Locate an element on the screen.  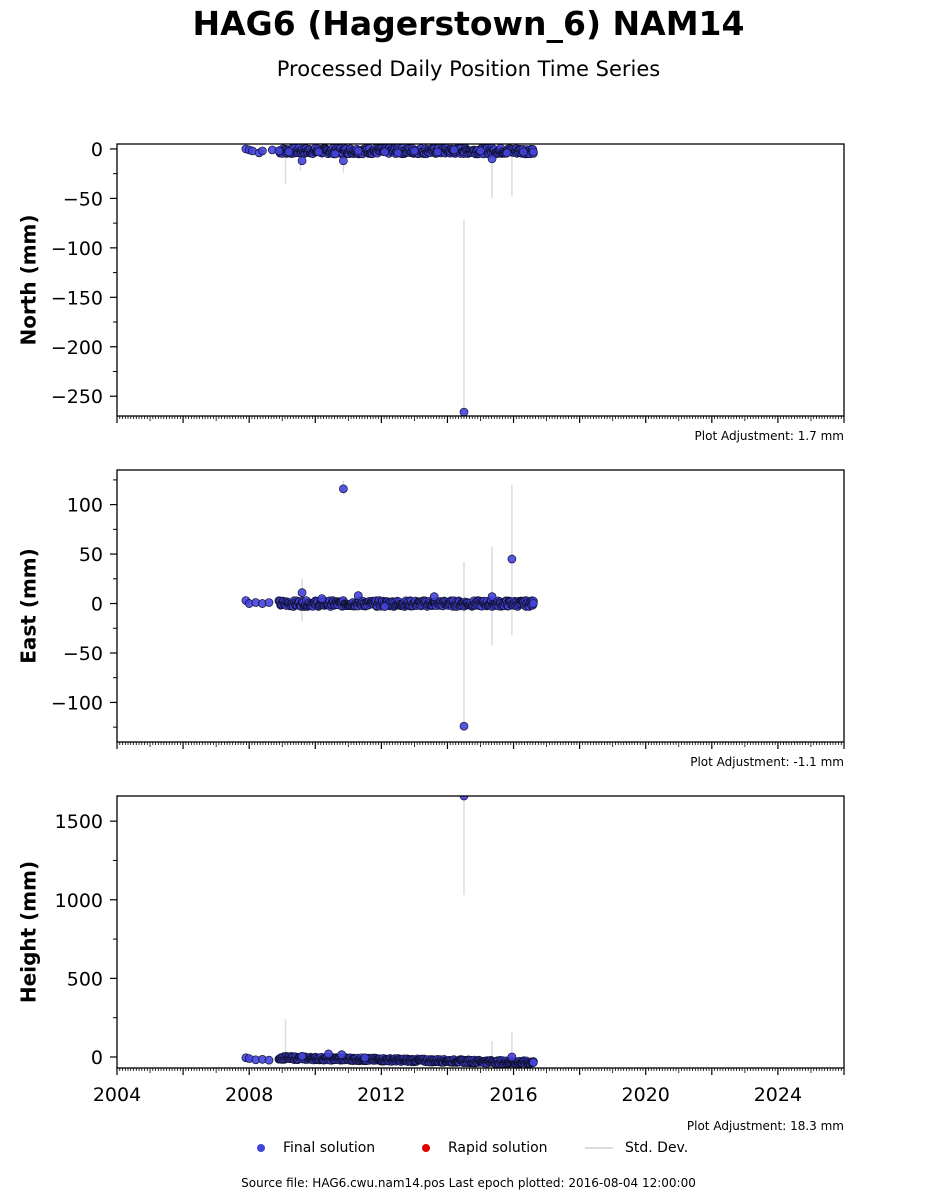
y-tick-label: 1000 is located at coordinates (79, 901).